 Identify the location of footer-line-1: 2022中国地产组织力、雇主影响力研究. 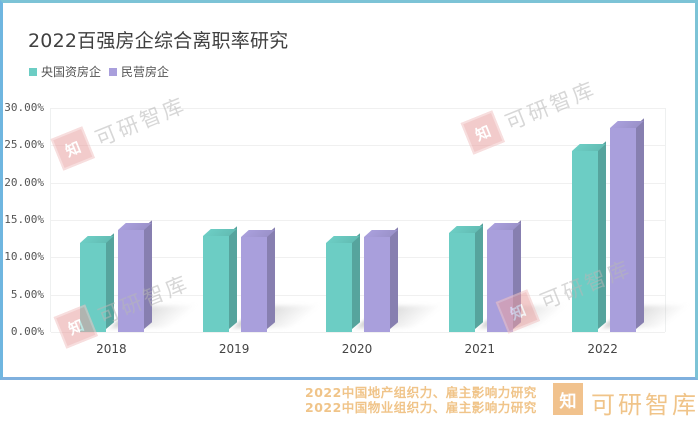
(421, 392).